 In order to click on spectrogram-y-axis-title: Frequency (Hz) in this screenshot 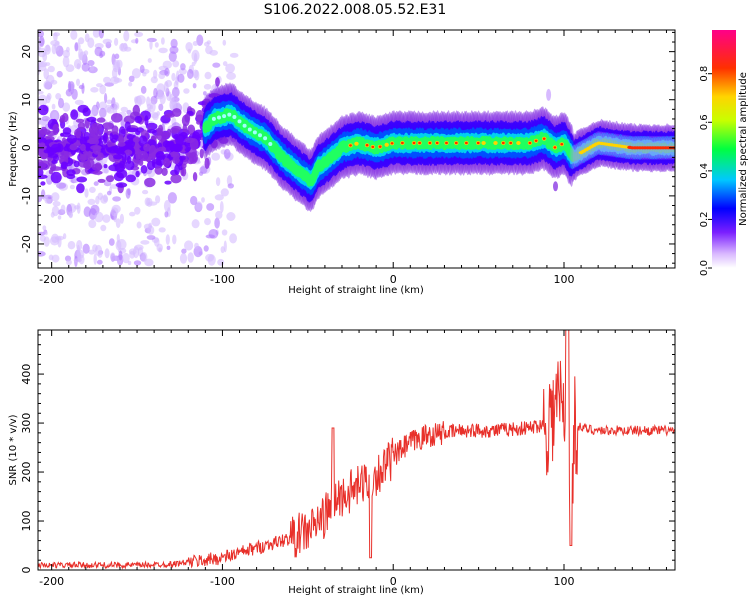, I will do `click(13, 149)`.